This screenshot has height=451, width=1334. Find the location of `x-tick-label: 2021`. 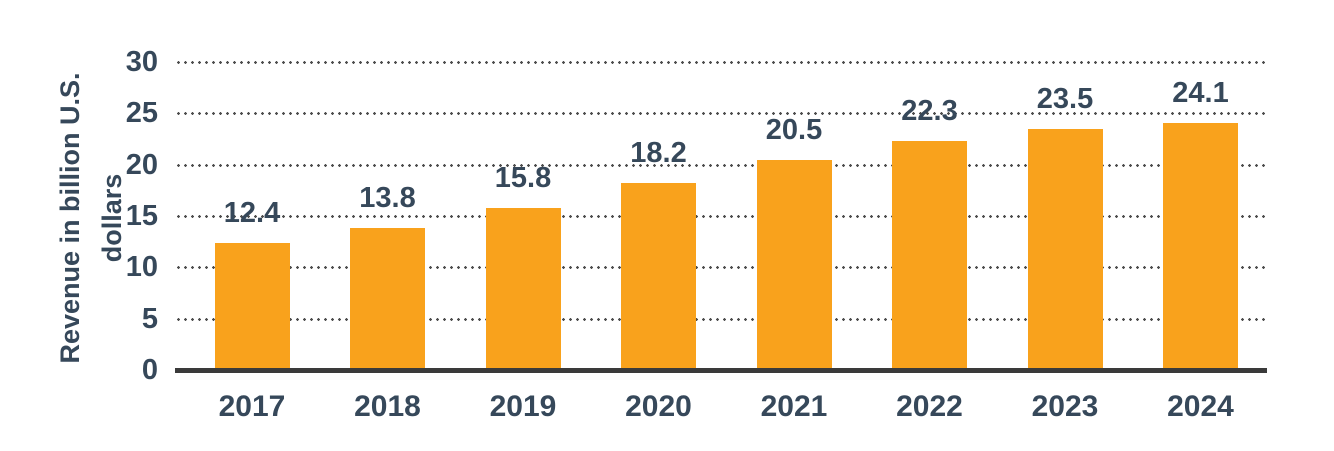

x-tick-label: 2021 is located at coordinates (794, 406).